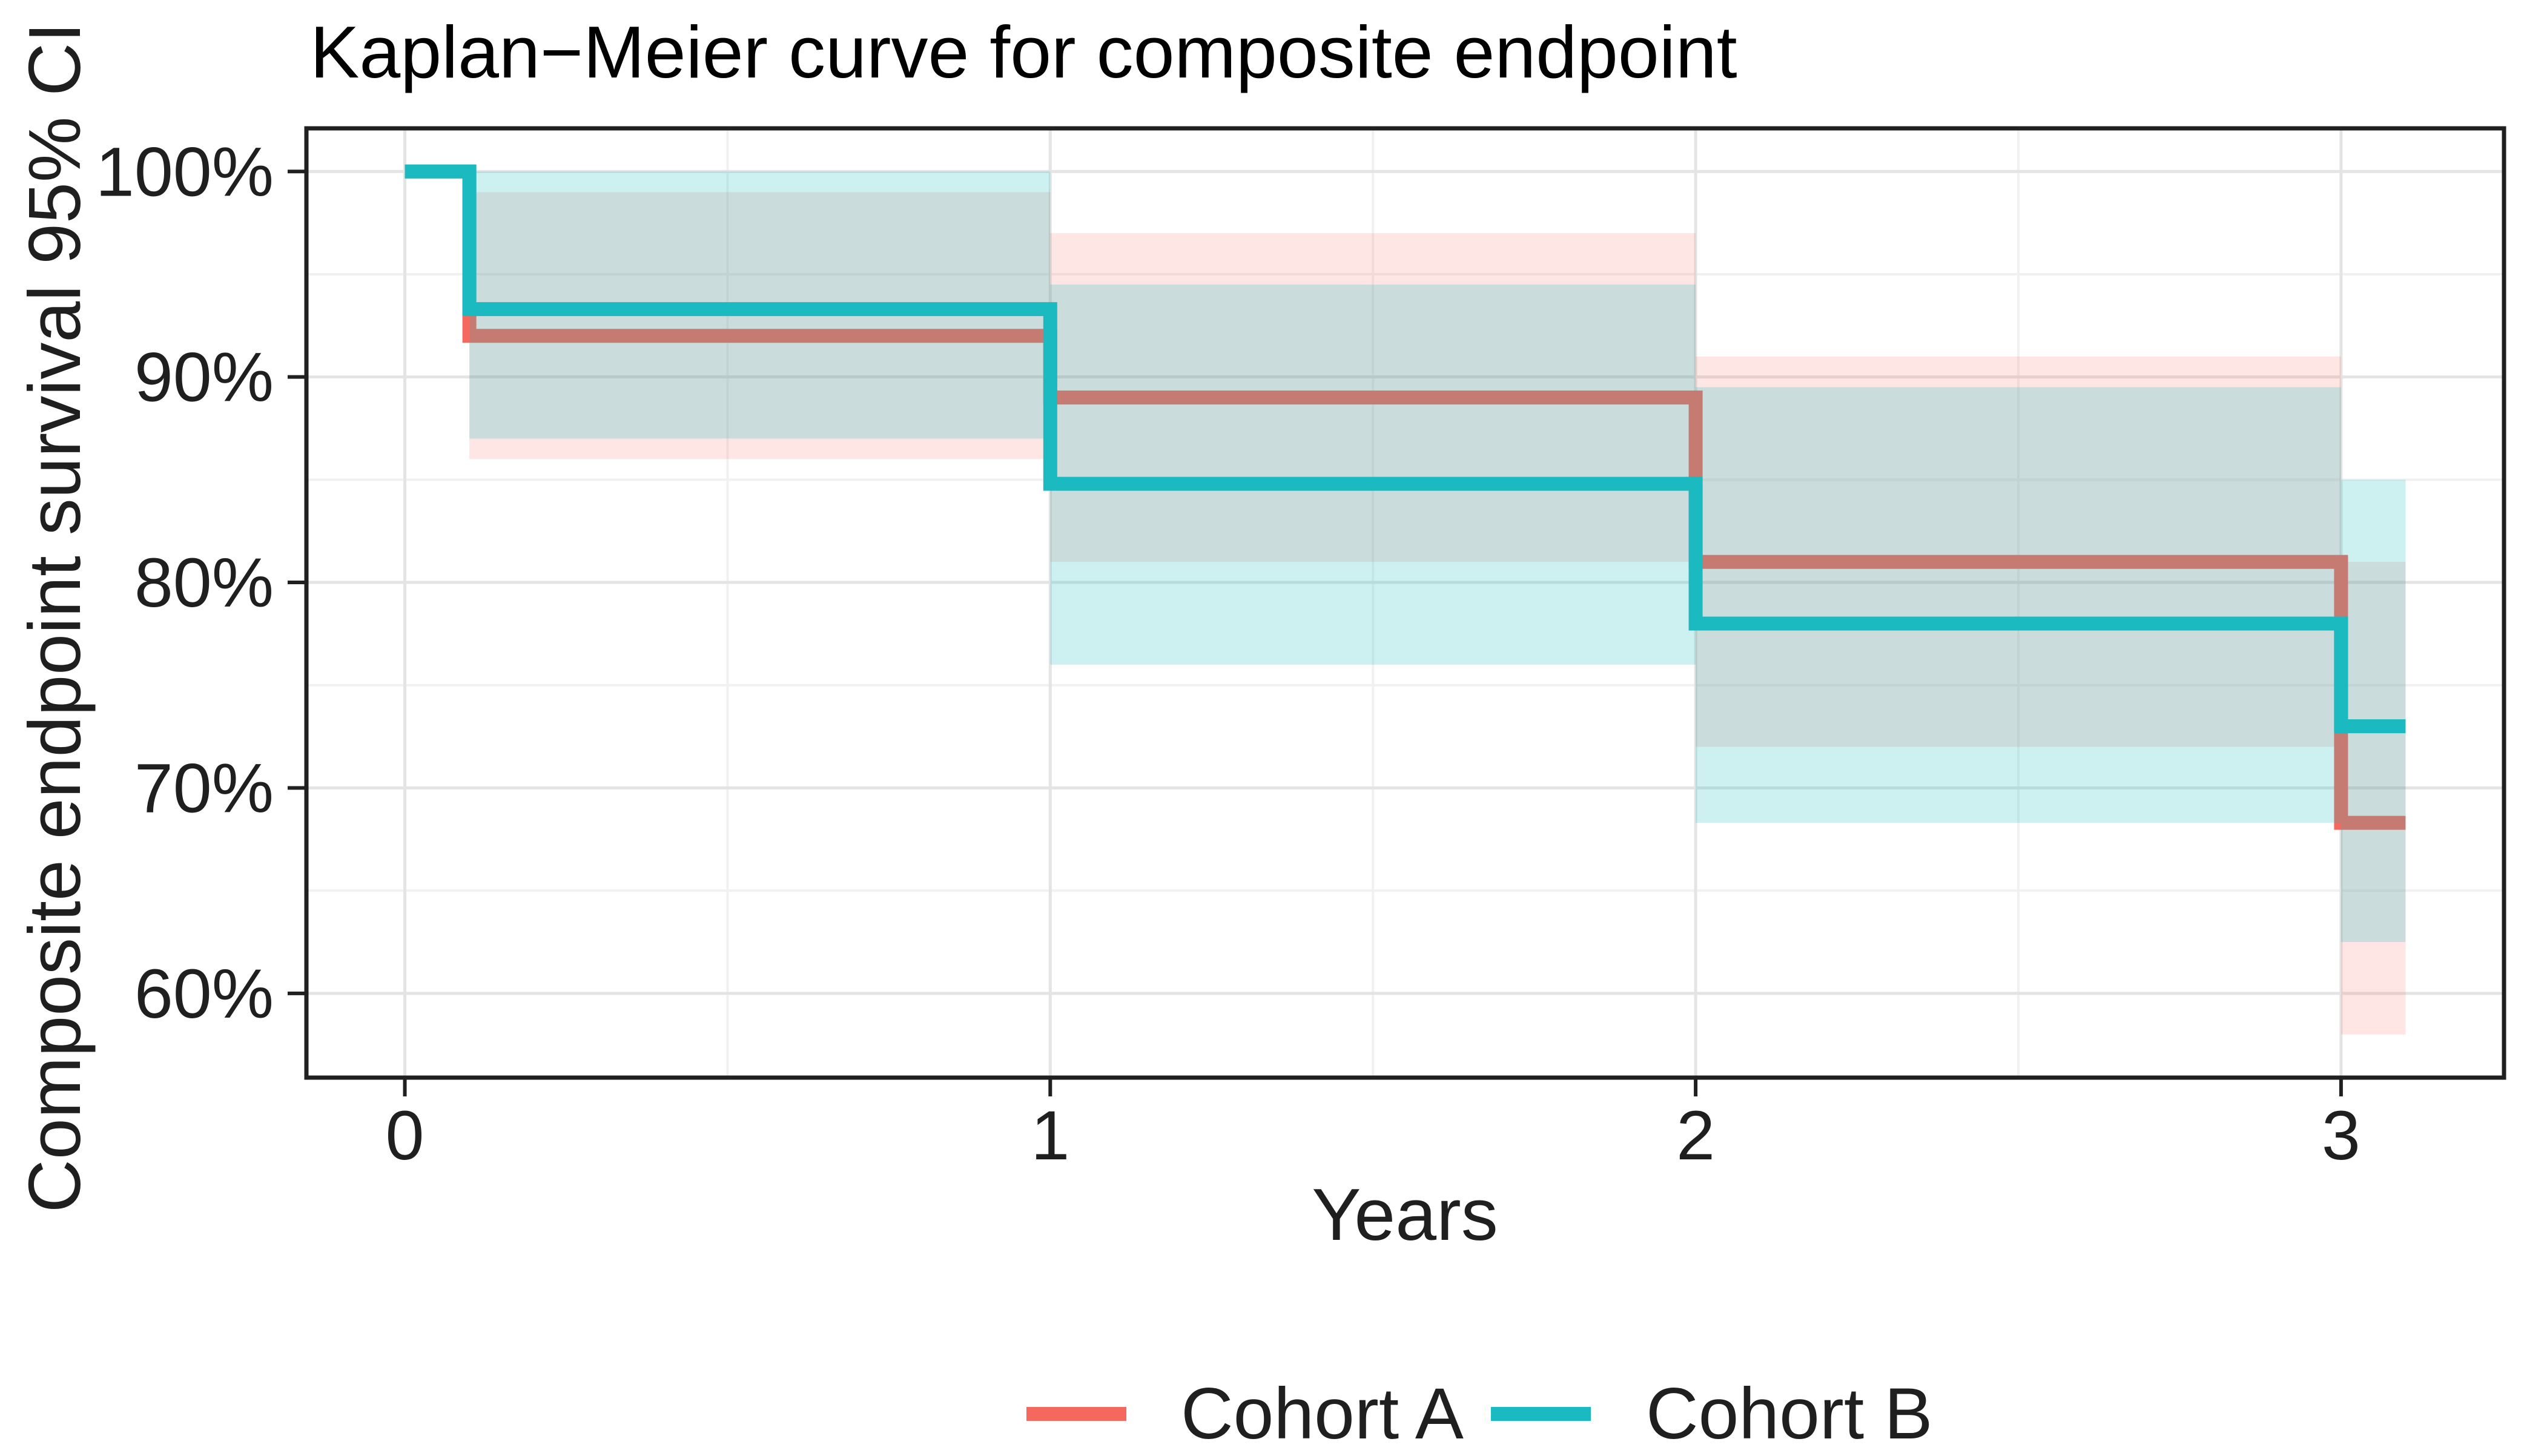 This screenshot has width=2524, height=1456. Describe the element at coordinates (204, 378) in the screenshot. I see `y-tick-label: 90%` at that location.